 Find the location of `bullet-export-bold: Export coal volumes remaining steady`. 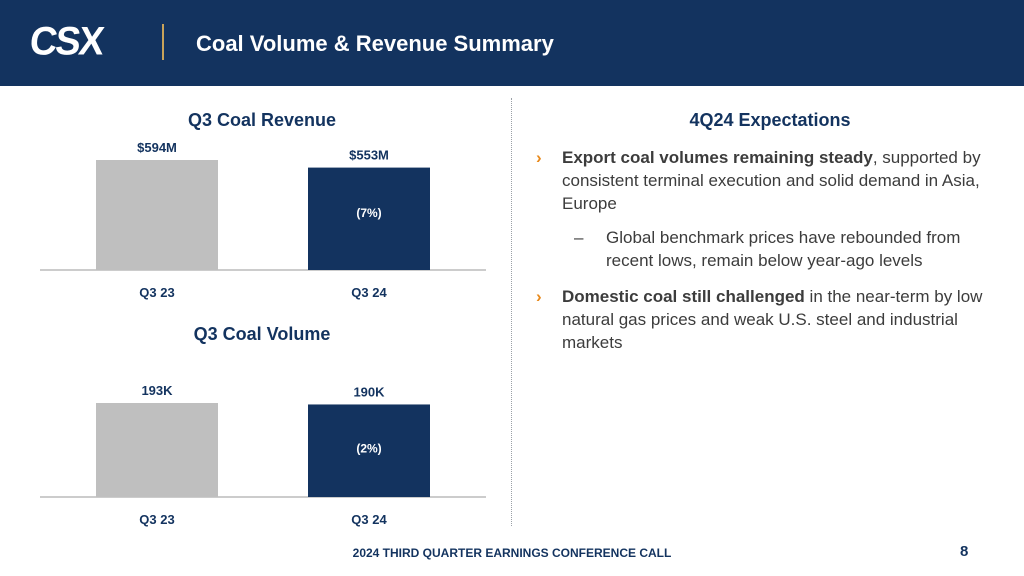

bullet-export-bold: Export coal volumes remaining steady is located at coordinates (717, 157).